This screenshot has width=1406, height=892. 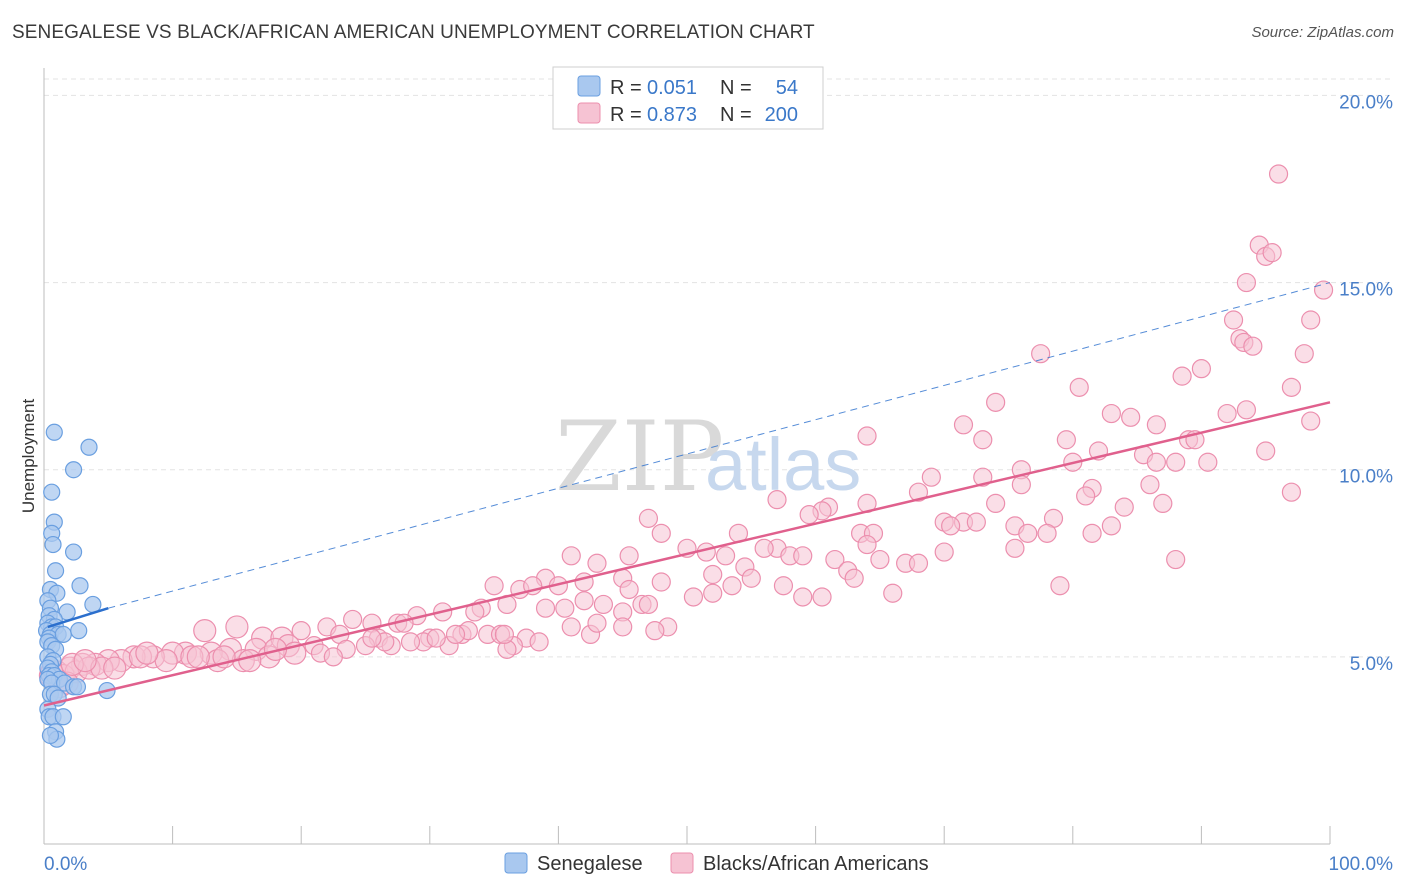 What do you see at coordinates (682, 863) in the screenshot?
I see `bottom-legend-swatch-black` at bounding box center [682, 863].